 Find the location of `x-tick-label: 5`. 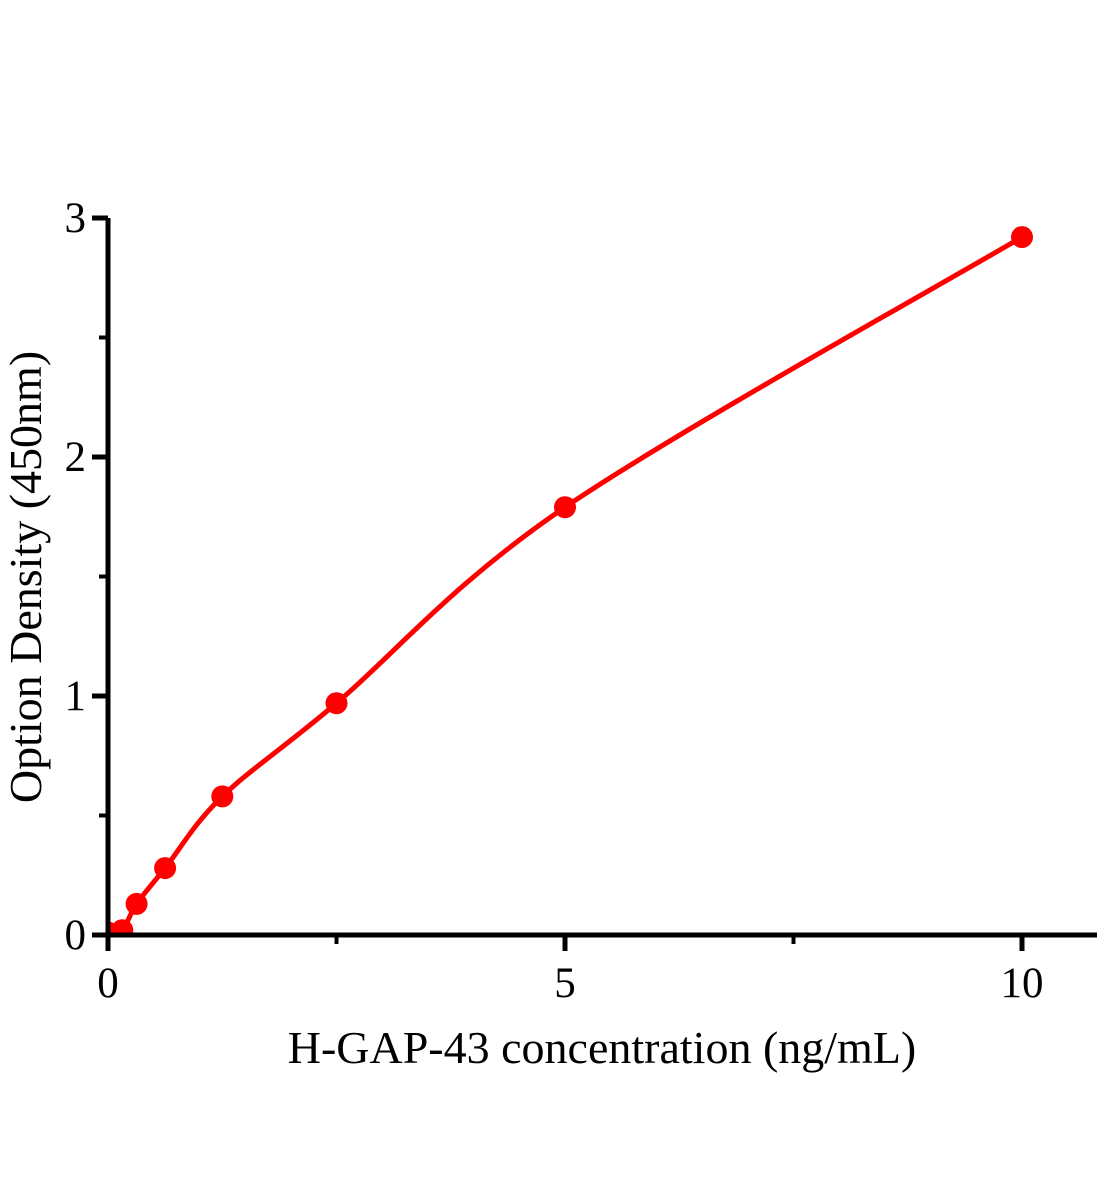

x-tick-label: 5 is located at coordinates (565, 983).